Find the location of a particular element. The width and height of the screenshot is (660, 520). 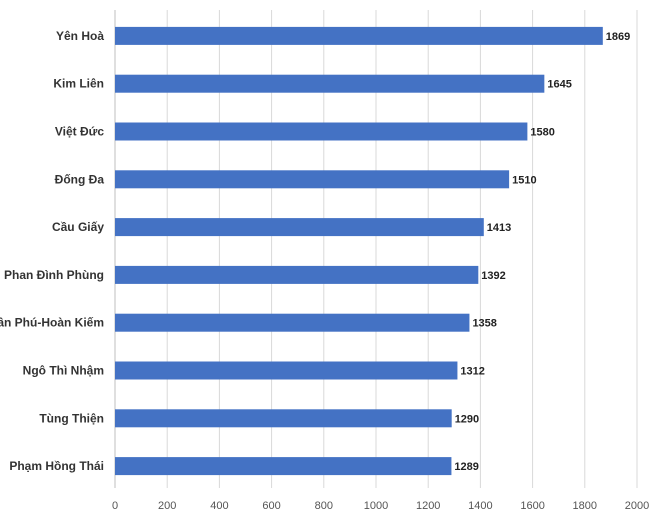

category-label: Tùng Thiện is located at coordinates (71, 418).